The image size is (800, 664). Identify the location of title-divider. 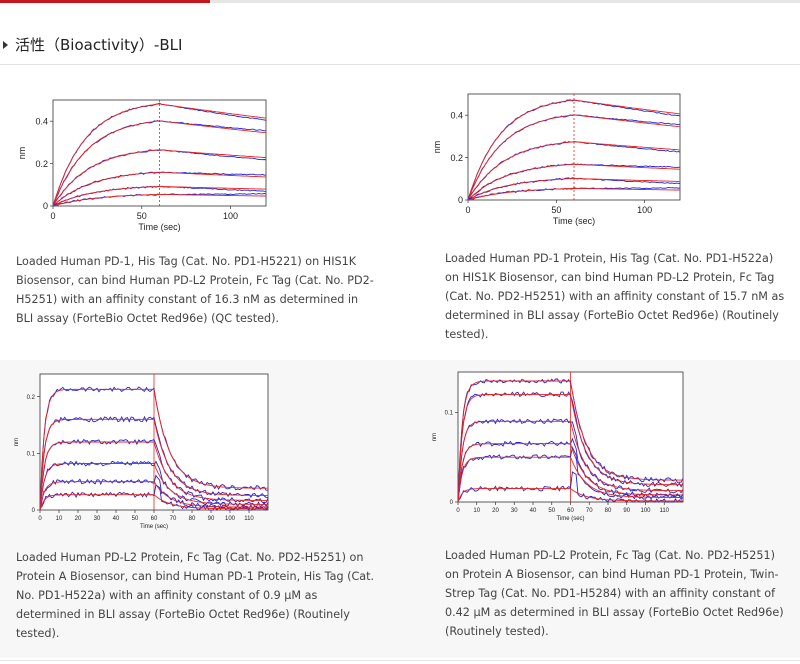
(400, 64).